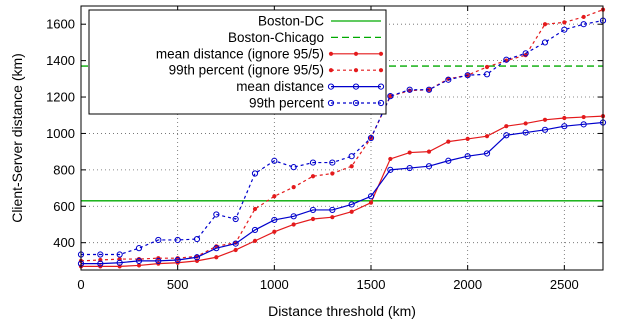  What do you see at coordinates (467, 284) in the screenshot?
I see `x-tick-label: 2000` at bounding box center [467, 284].